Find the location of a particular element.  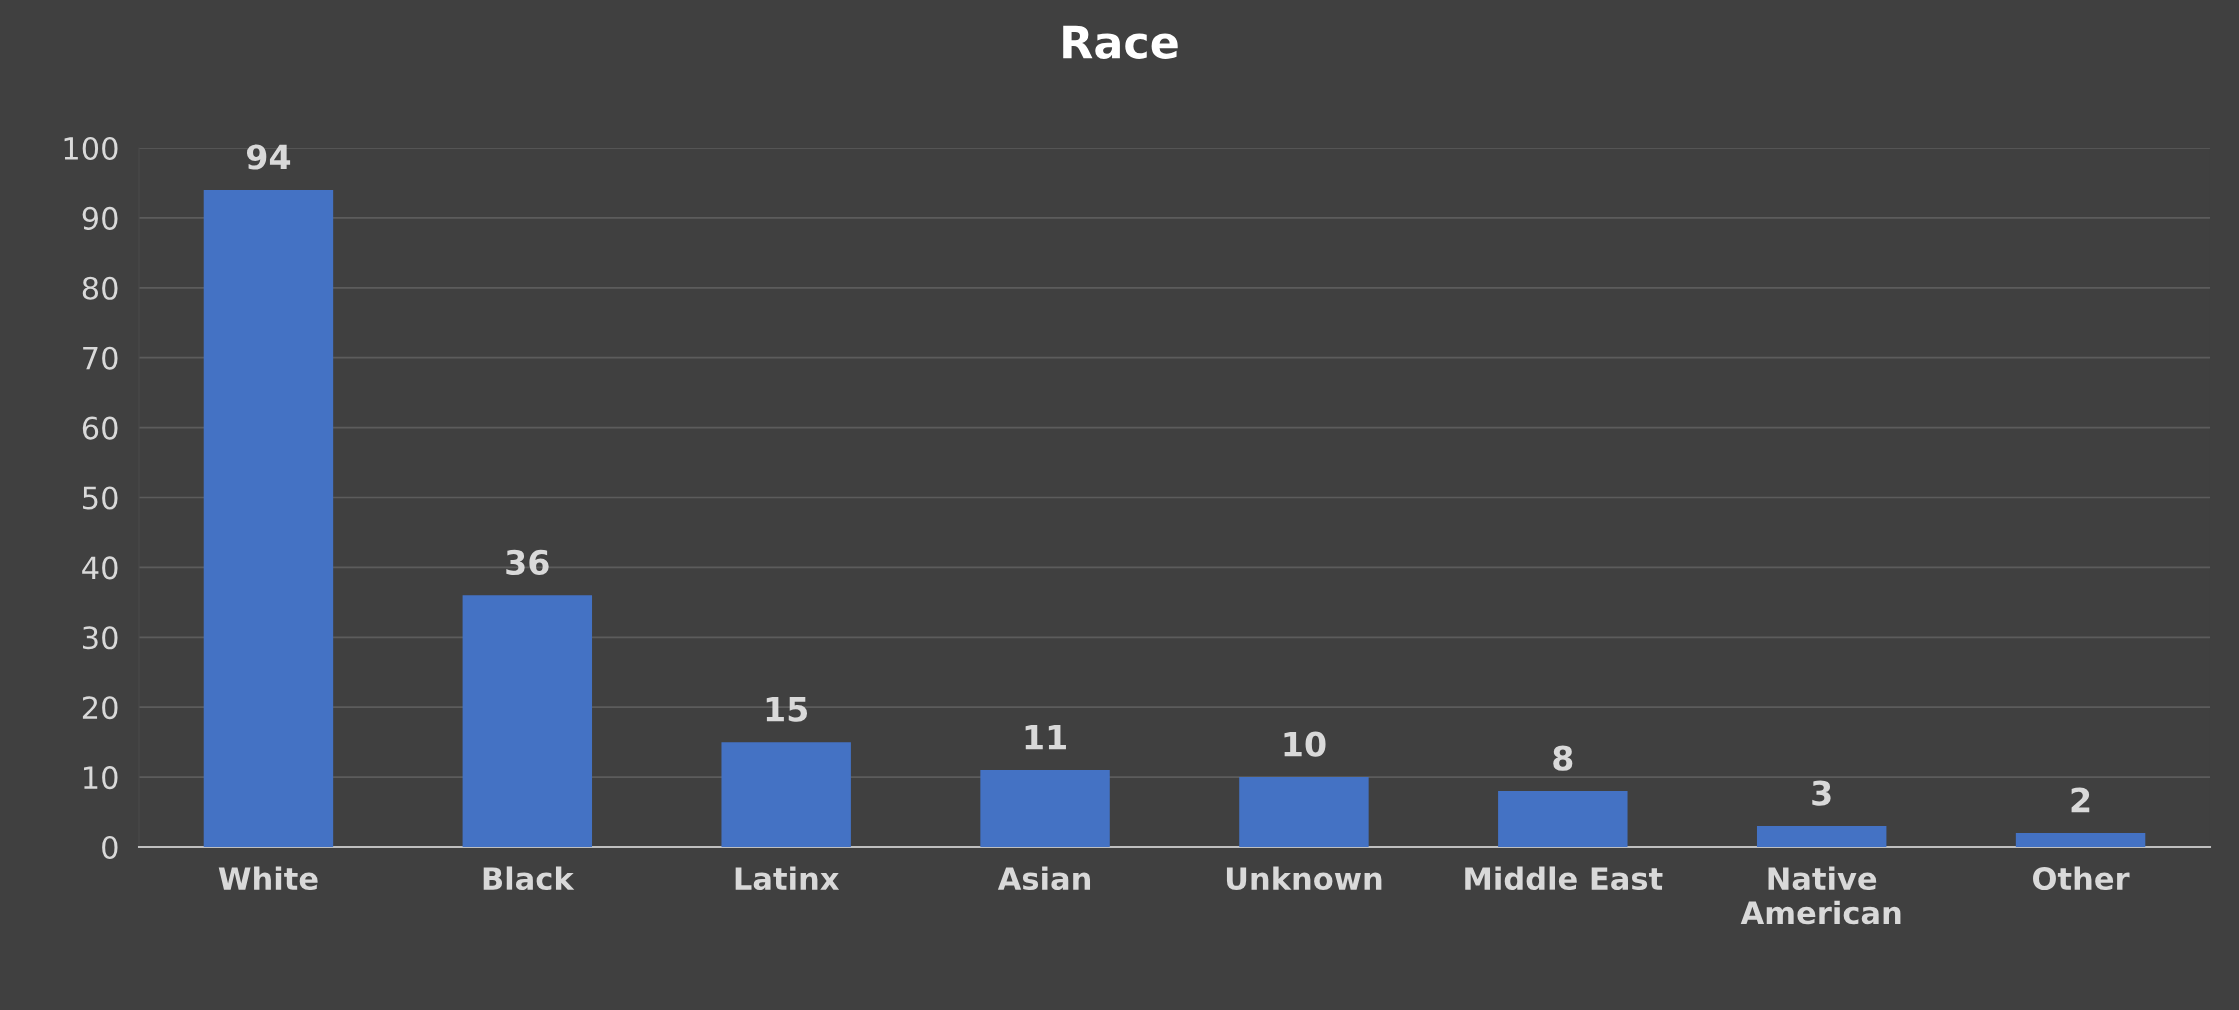

data-label: 36 is located at coordinates (527, 562).